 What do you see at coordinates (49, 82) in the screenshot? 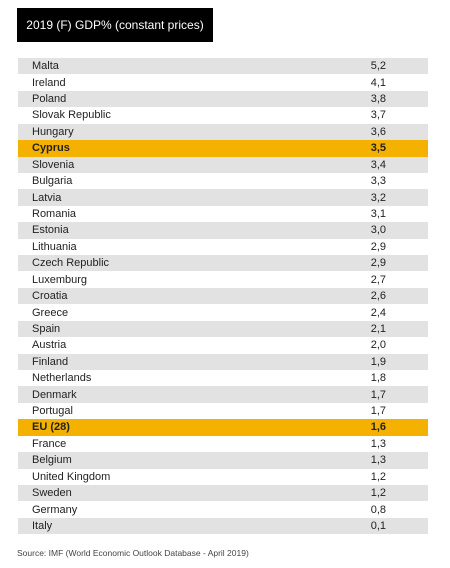
I see `country-label: Ireland` at bounding box center [49, 82].